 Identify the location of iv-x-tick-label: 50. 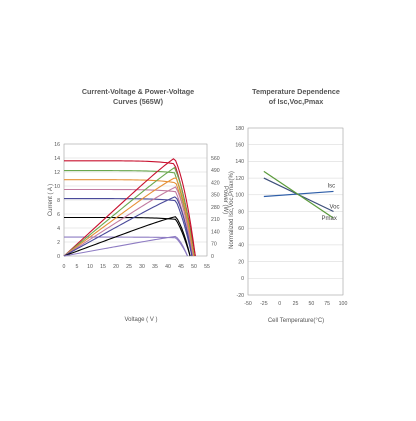
(194, 267).